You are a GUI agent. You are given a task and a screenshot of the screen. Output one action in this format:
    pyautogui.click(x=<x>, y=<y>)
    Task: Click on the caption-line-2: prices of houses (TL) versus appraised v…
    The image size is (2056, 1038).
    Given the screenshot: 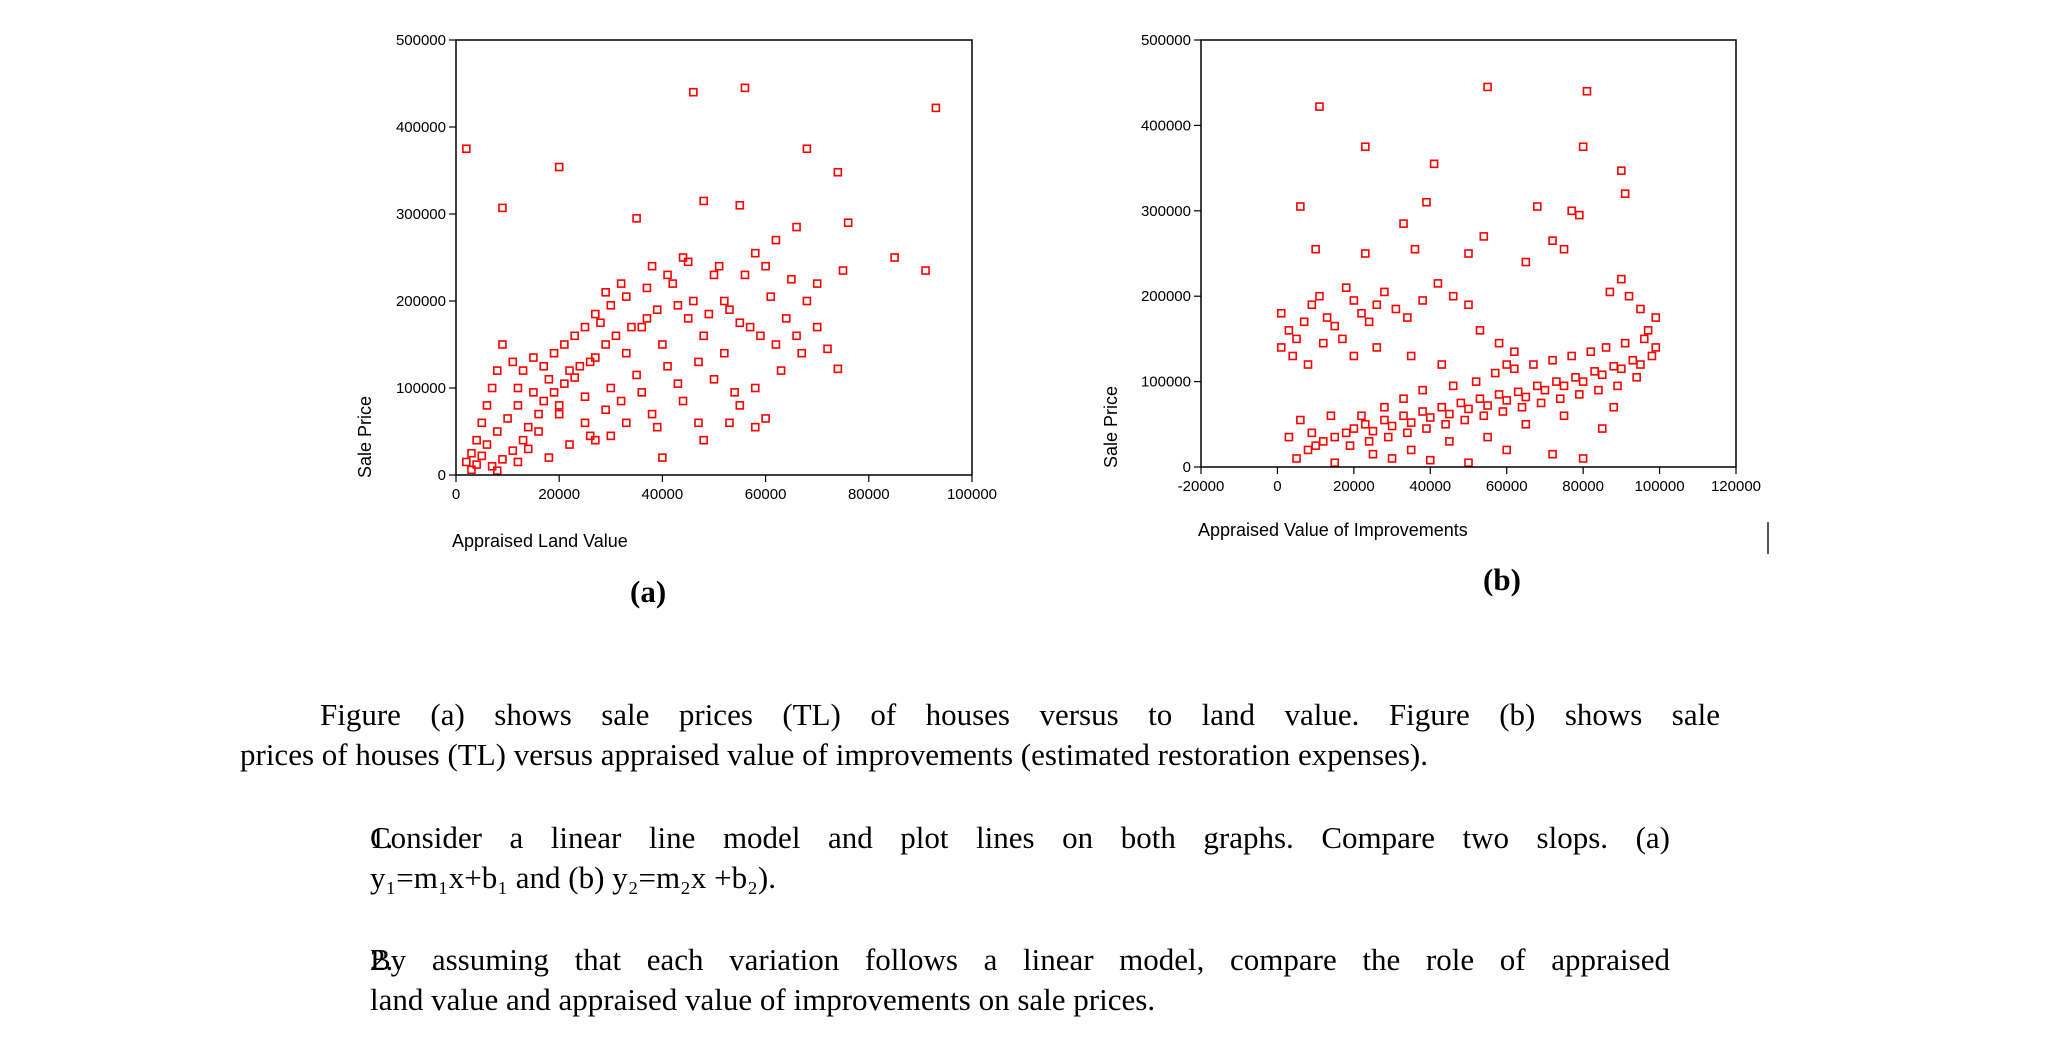 What is the action you would take?
    pyautogui.click(x=834, y=754)
    